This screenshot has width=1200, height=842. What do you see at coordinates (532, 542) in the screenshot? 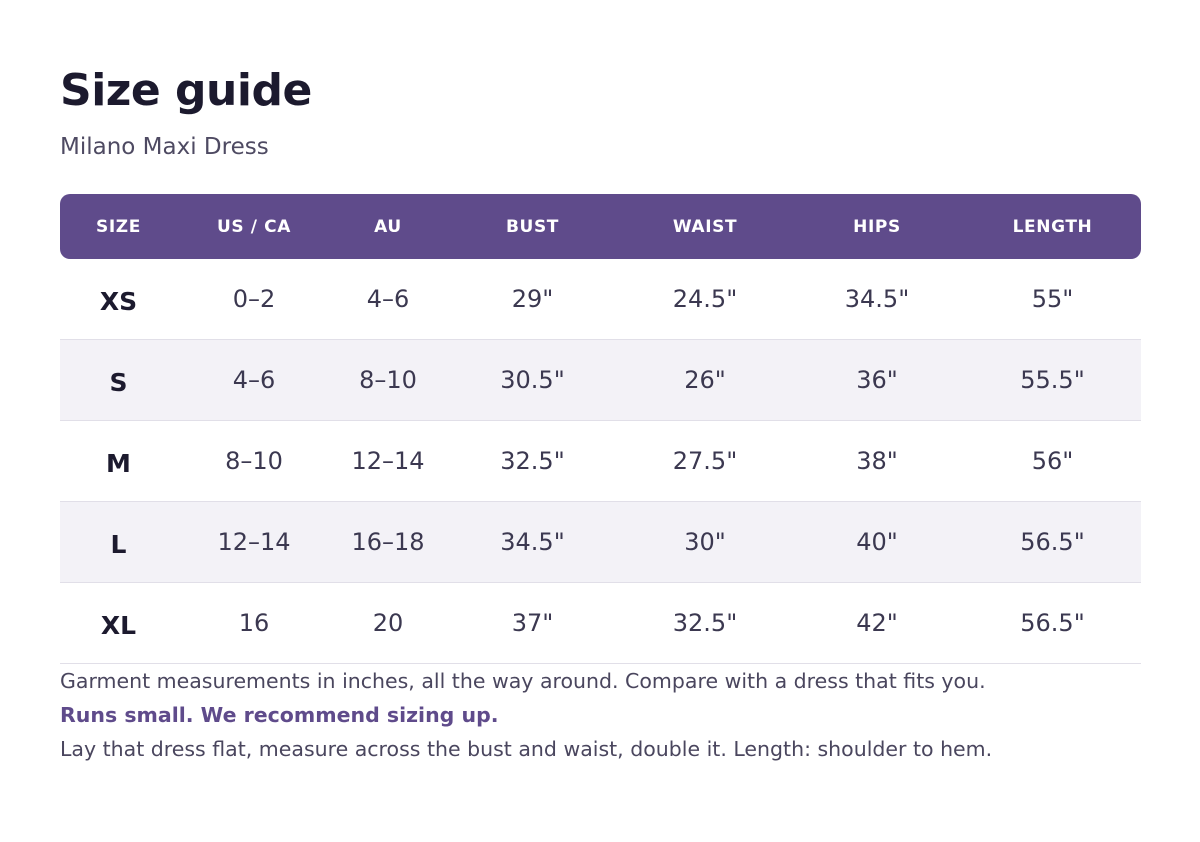
I see `bust-value: 34.5"` at bounding box center [532, 542].